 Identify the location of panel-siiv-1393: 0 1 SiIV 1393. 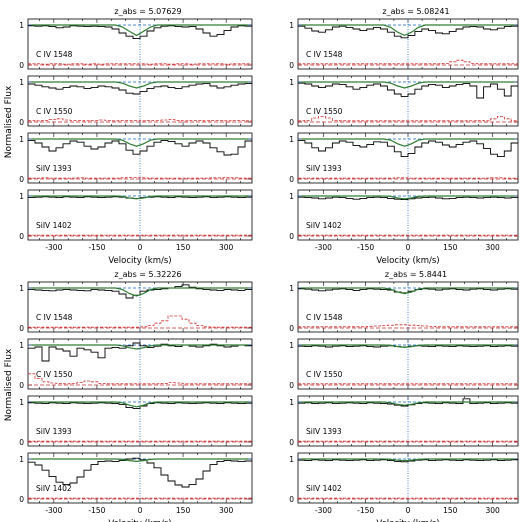
(404, 158).